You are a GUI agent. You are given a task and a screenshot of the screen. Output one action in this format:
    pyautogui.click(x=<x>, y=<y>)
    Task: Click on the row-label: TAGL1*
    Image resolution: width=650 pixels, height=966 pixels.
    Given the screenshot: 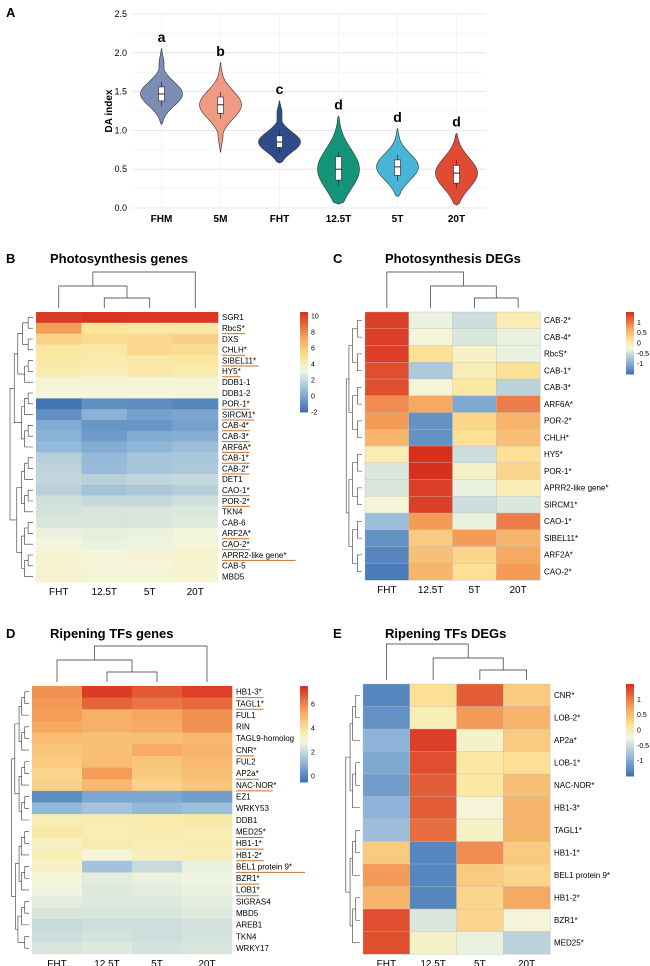 What is the action you would take?
    pyautogui.click(x=250, y=703)
    